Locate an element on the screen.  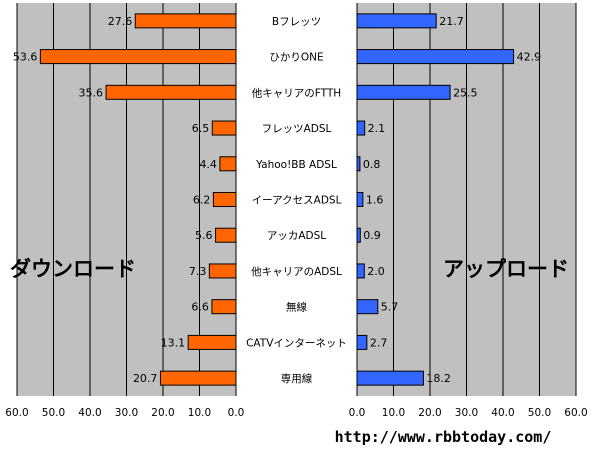
upload-value-label: 5.7 is located at coordinates (390, 307).